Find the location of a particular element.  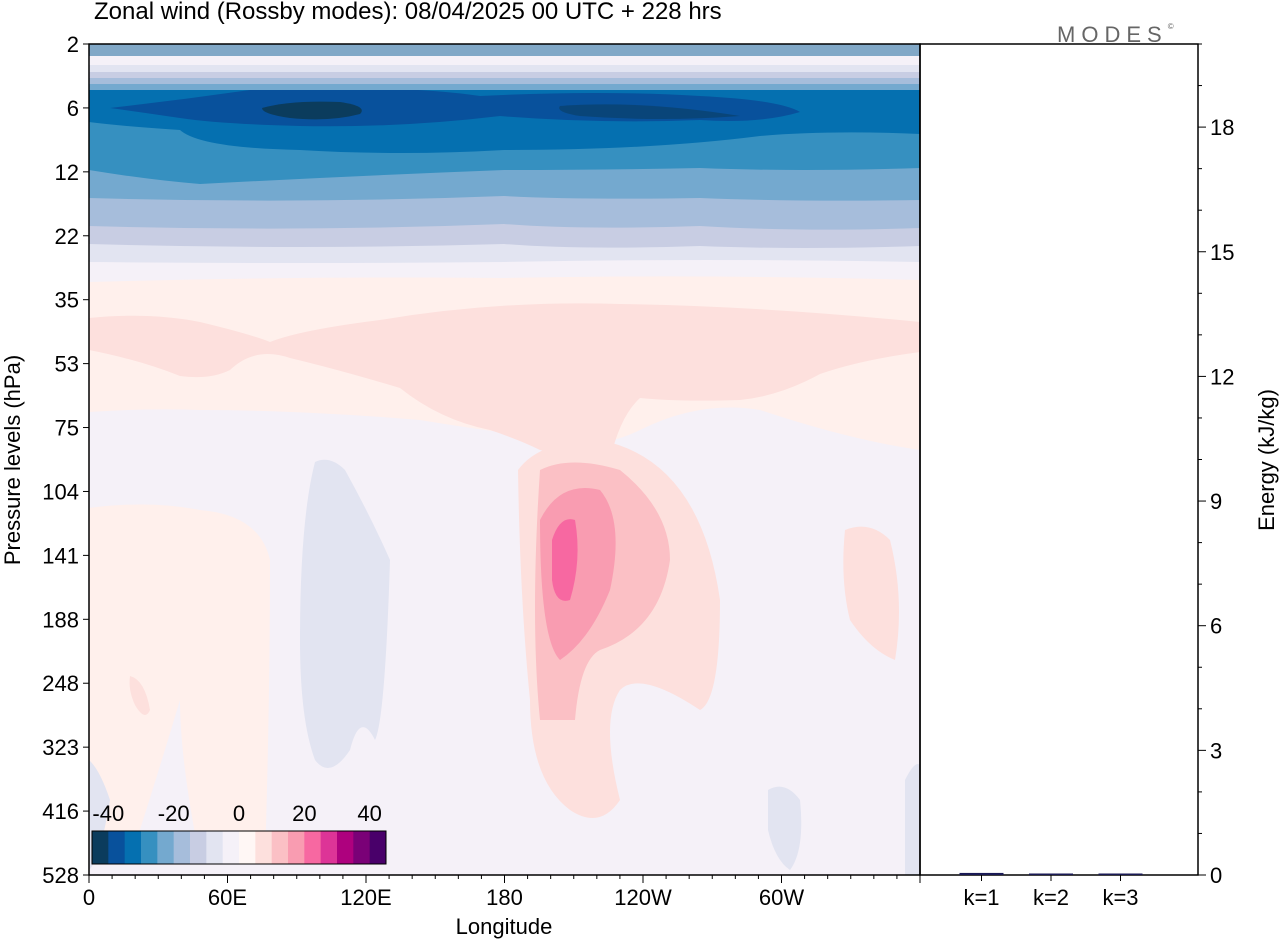

energy-x-label: k=3 is located at coordinates (1120, 897).